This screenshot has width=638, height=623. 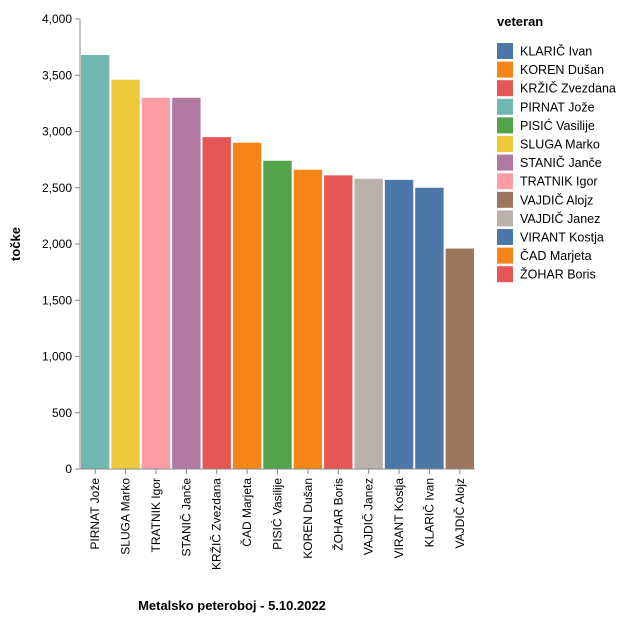 What do you see at coordinates (57, 75) in the screenshot?
I see `y-tick-label: 3,500` at bounding box center [57, 75].